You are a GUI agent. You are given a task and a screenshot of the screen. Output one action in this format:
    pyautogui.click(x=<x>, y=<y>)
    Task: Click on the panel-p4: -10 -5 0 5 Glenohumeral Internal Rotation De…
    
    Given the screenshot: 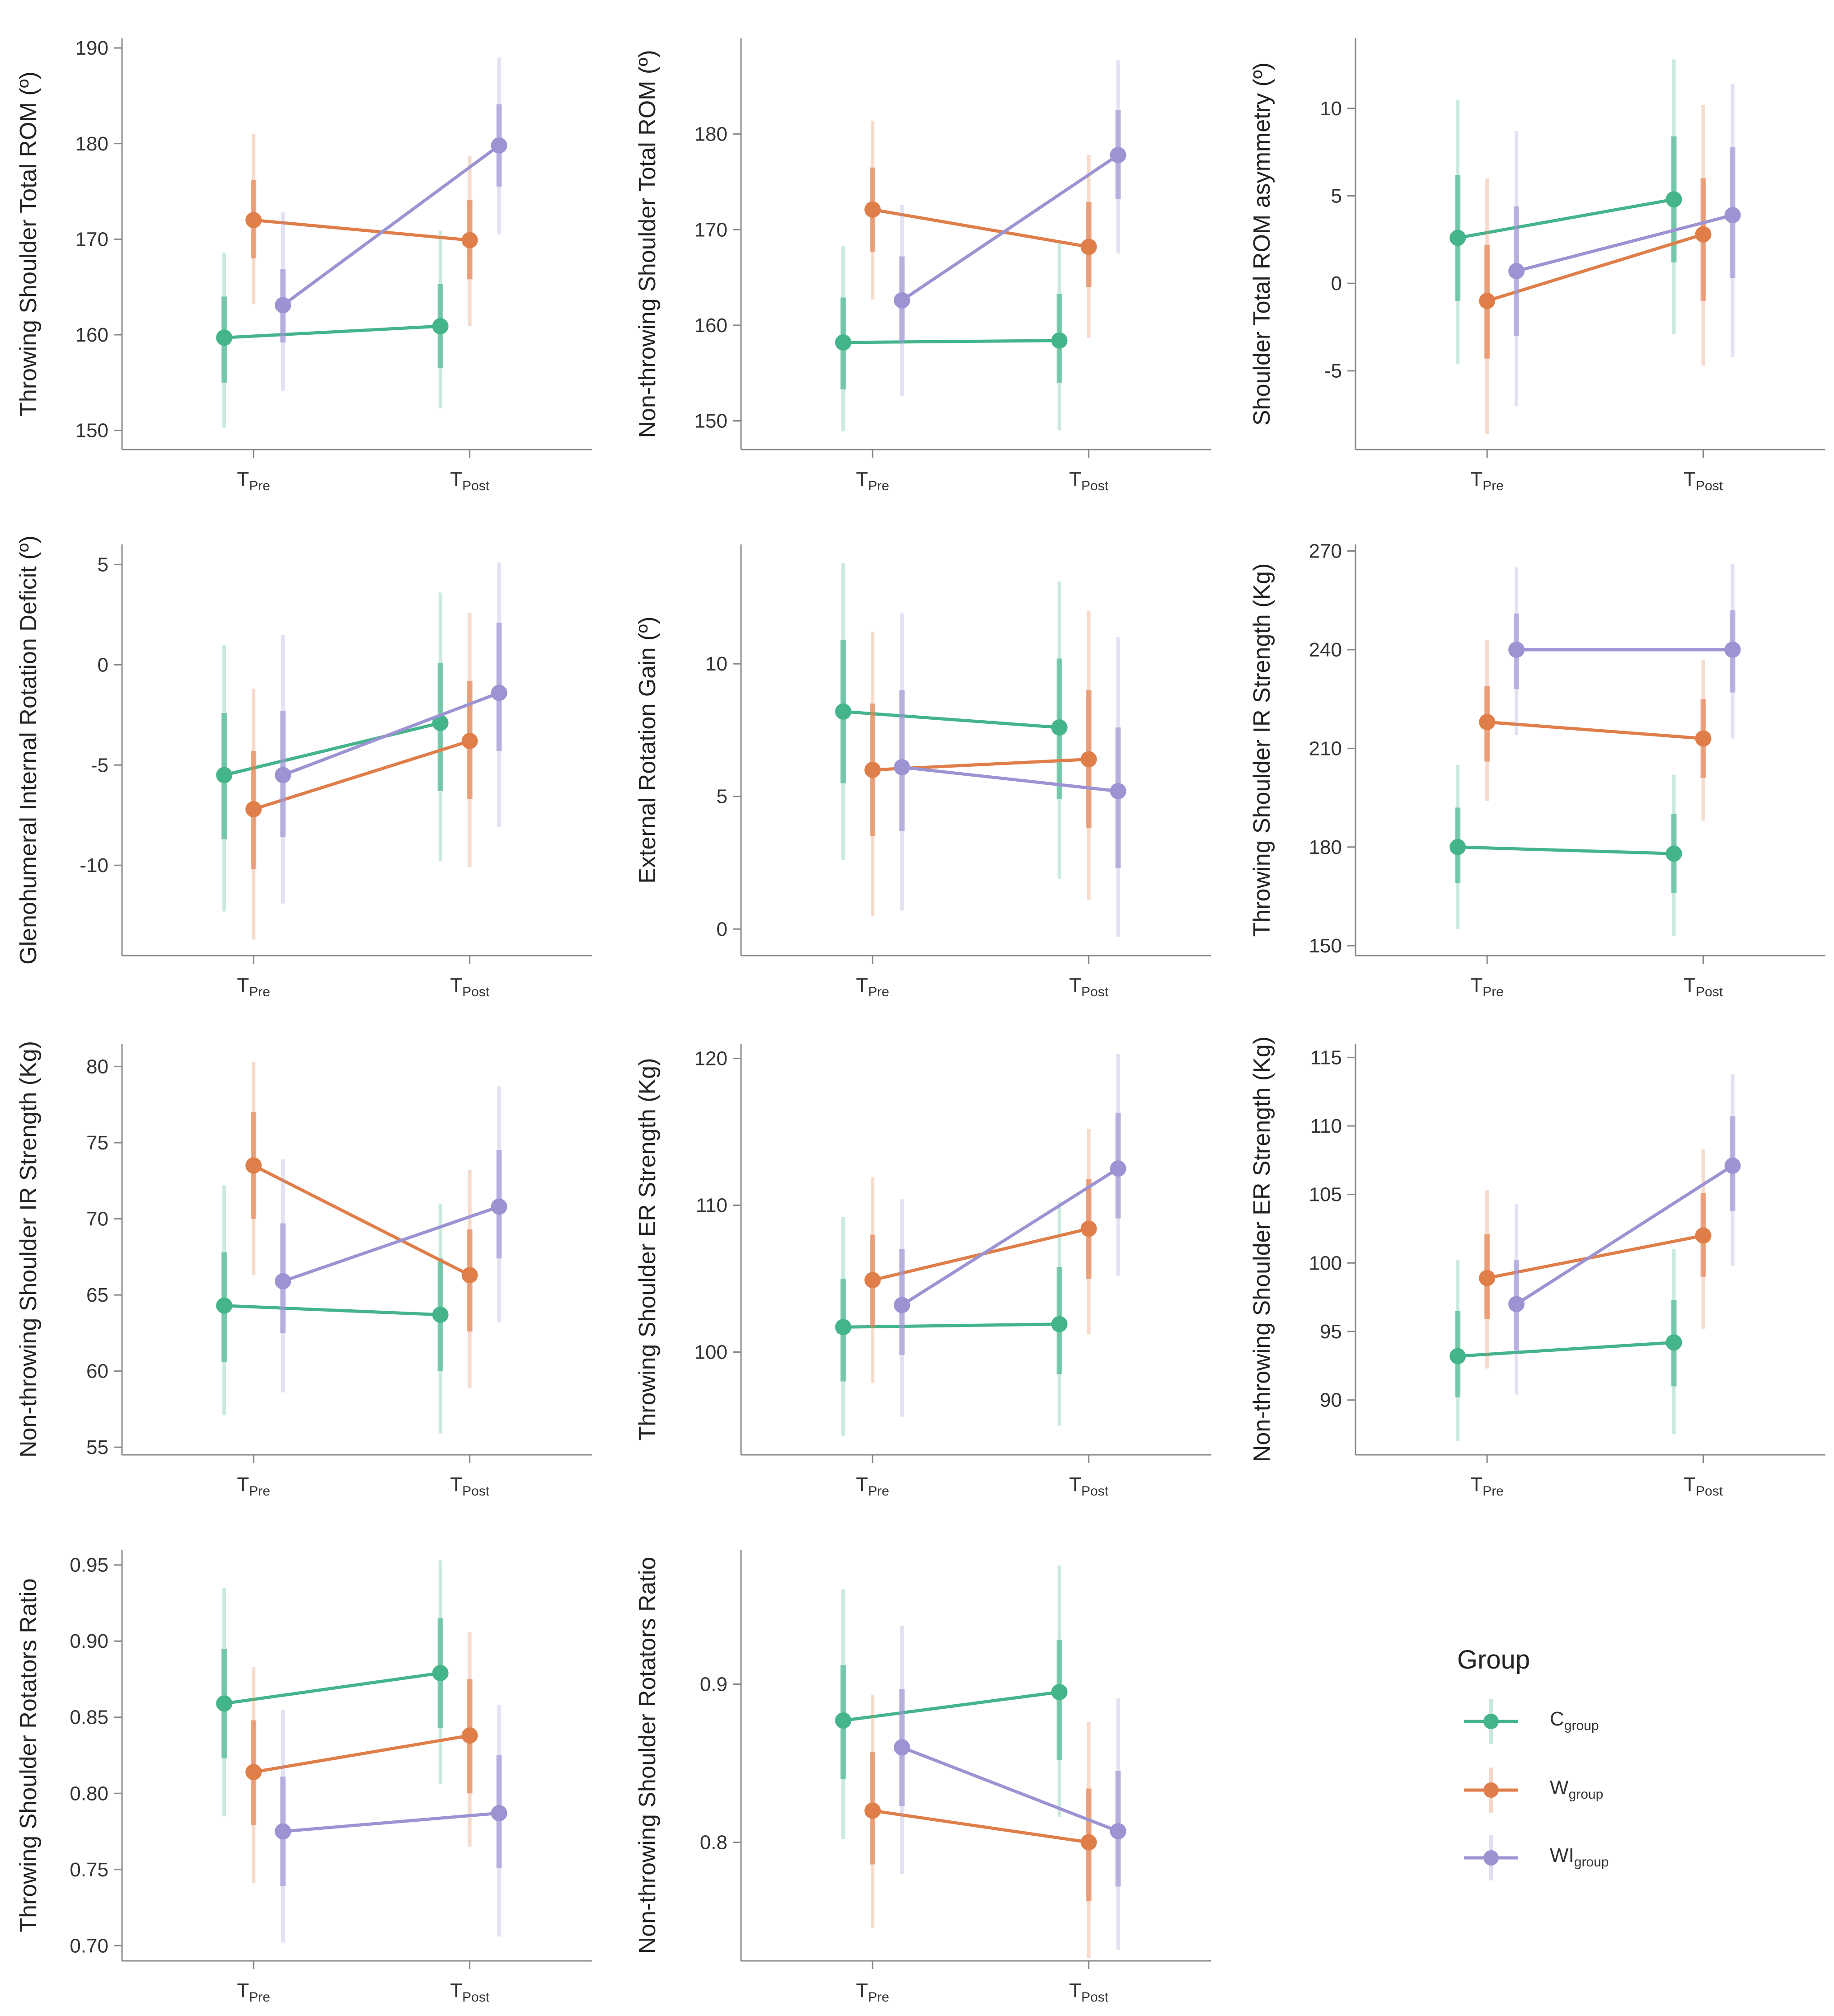 What is the action you would take?
    pyautogui.click(x=303, y=767)
    